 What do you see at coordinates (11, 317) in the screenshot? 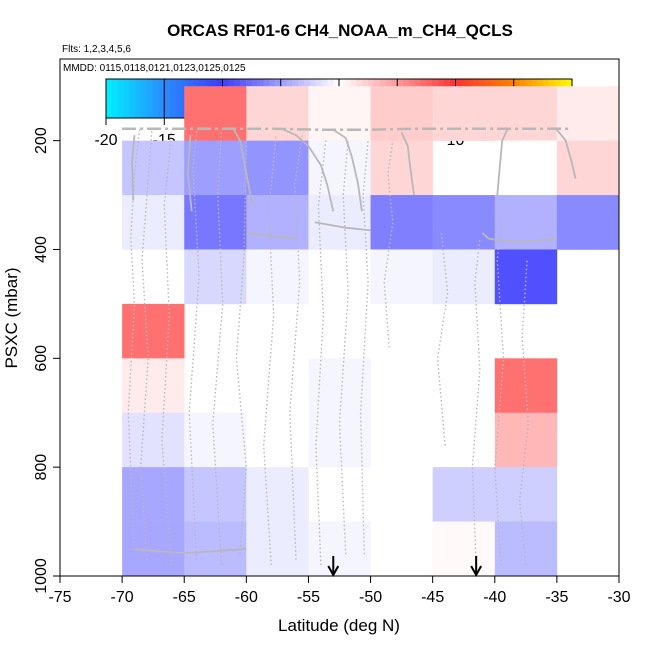
I see `y-axis-label: PSXC (mbar)` at bounding box center [11, 317].